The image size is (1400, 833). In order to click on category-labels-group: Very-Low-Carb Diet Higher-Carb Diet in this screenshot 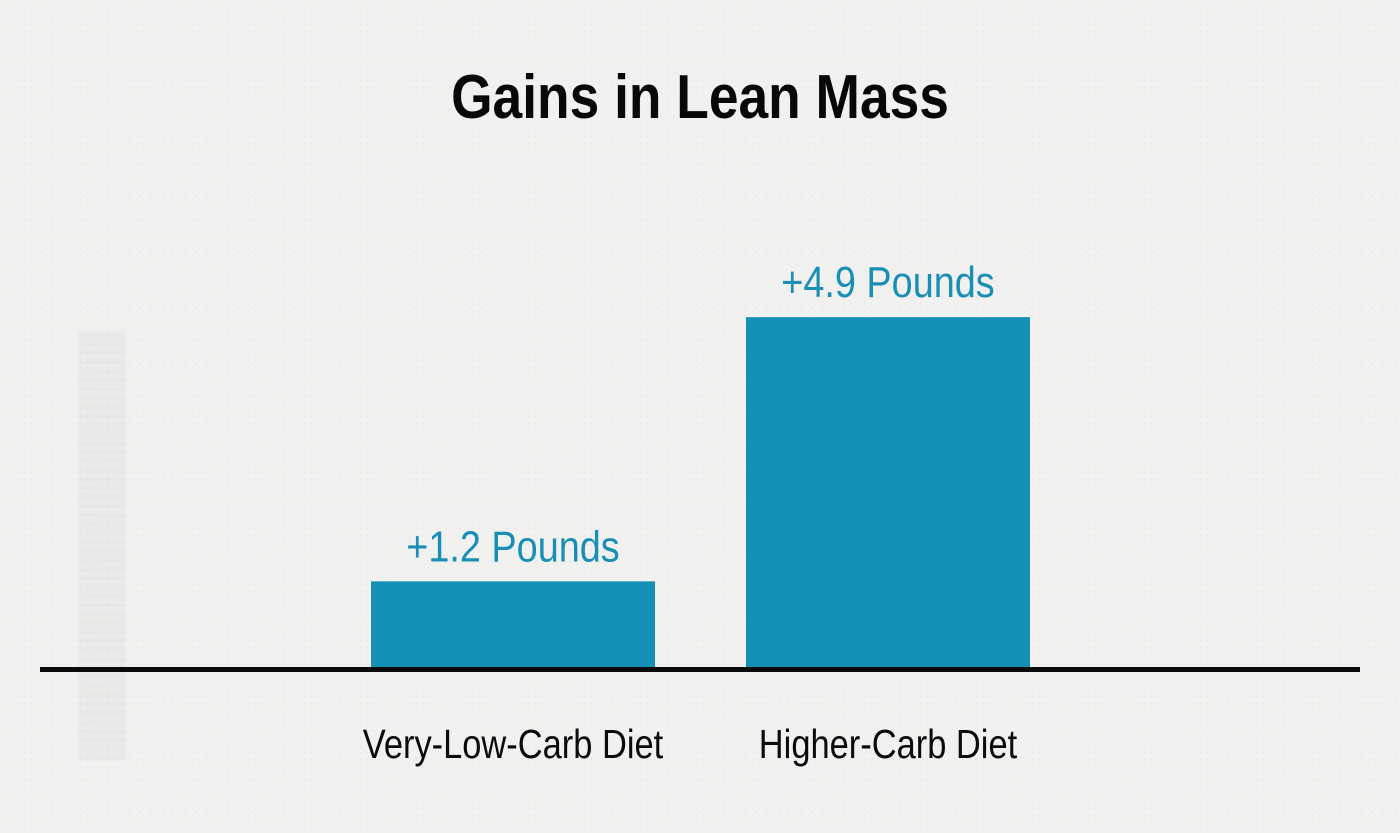, I will do `click(690, 744)`.